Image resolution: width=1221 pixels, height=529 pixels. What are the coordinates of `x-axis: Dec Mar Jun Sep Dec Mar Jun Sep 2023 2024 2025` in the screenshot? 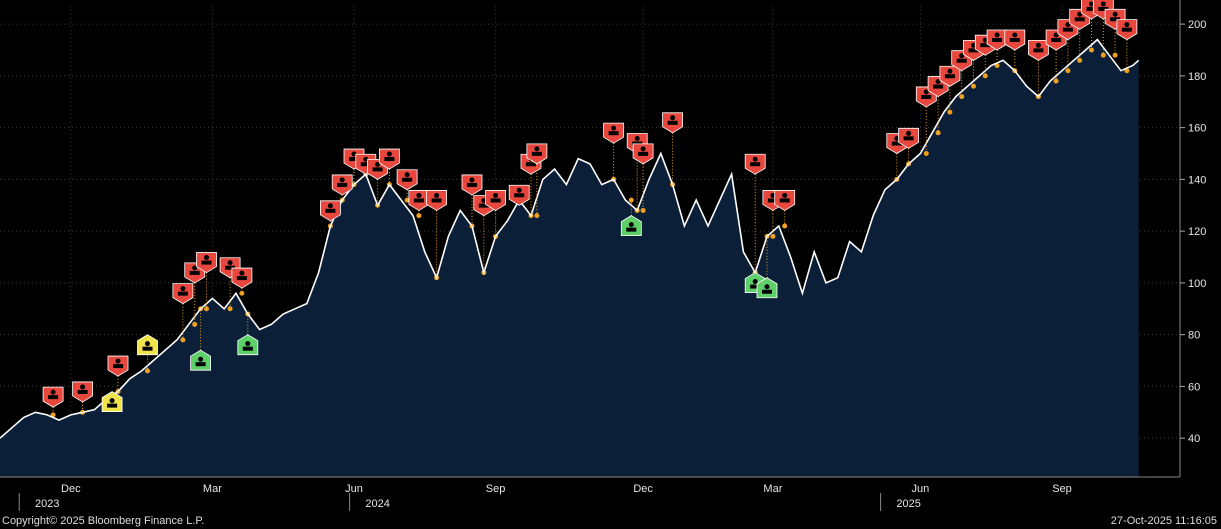 It's located at (590, 493).